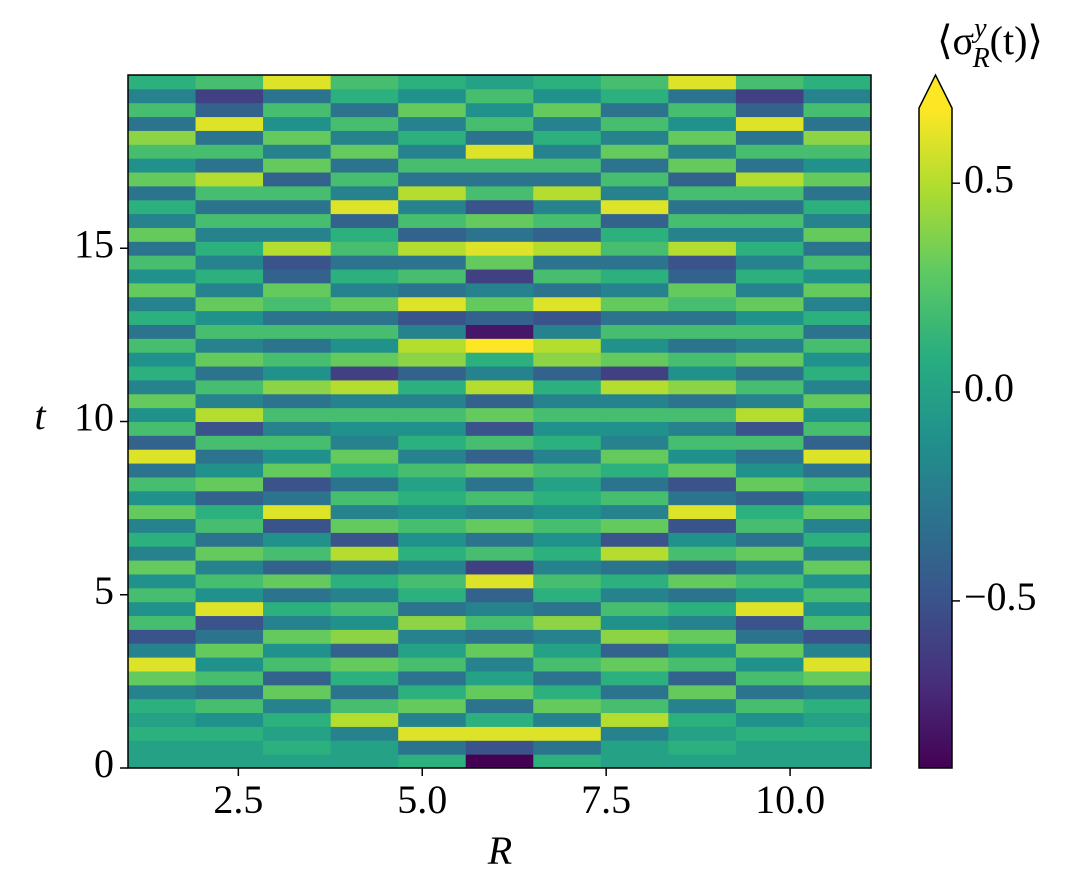 The width and height of the screenshot is (1085, 895). What do you see at coordinates (1000, 596) in the screenshot?
I see `colorbar-tick-label: −0.5` at bounding box center [1000, 596].